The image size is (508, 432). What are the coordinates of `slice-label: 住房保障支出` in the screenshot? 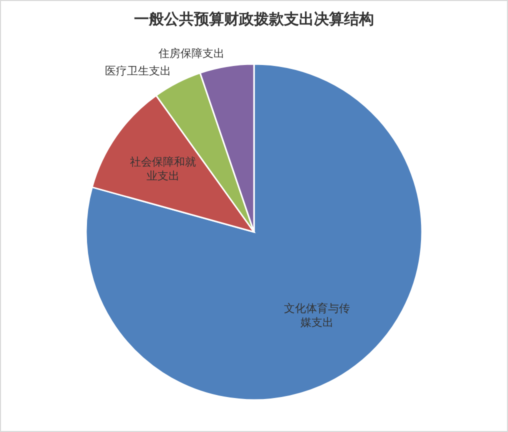 It's located at (191, 53).